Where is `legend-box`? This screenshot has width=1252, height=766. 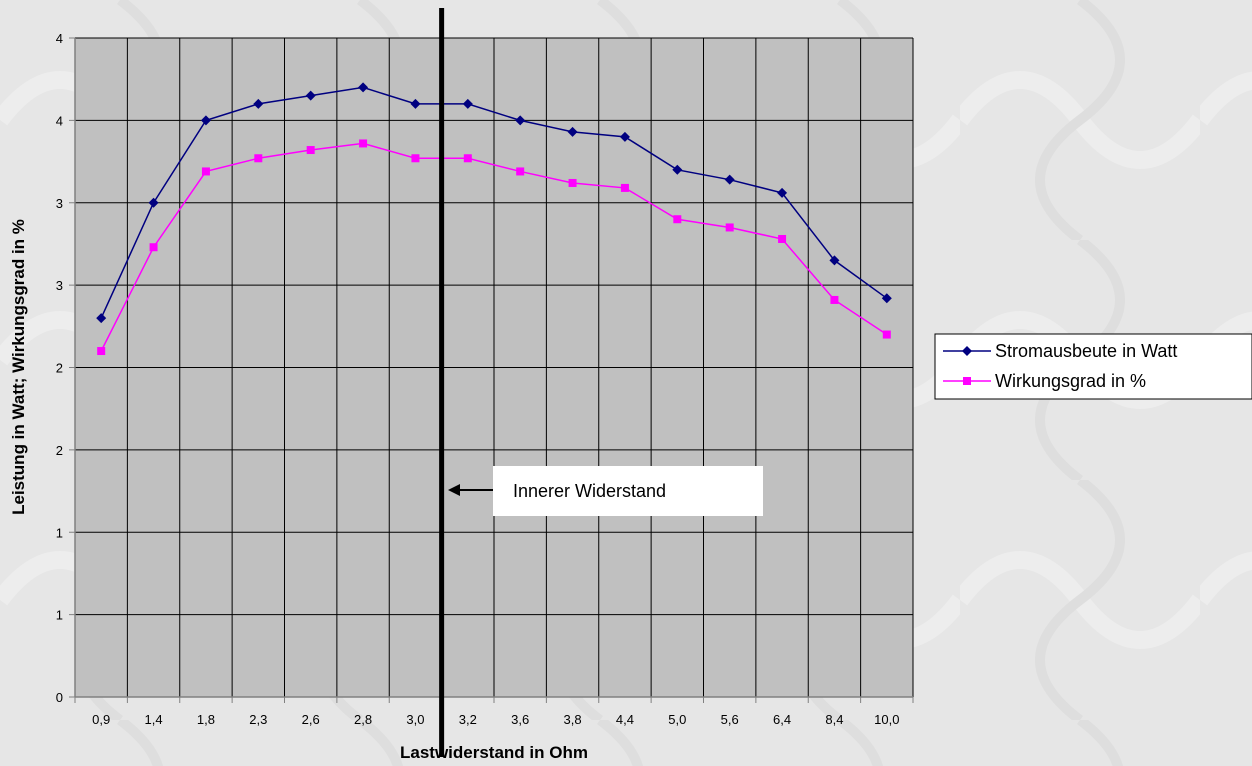 legend-box is located at coordinates (1093, 366).